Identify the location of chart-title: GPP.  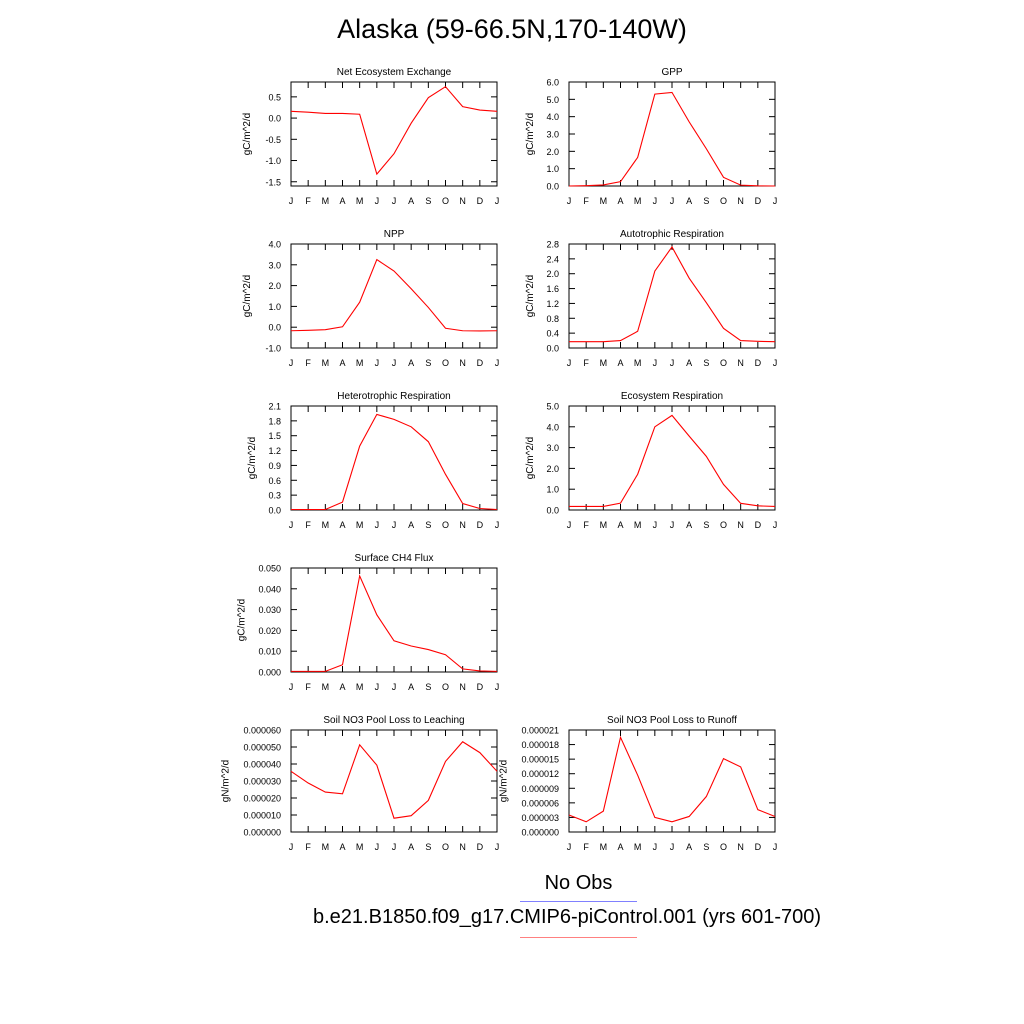
(671, 72).